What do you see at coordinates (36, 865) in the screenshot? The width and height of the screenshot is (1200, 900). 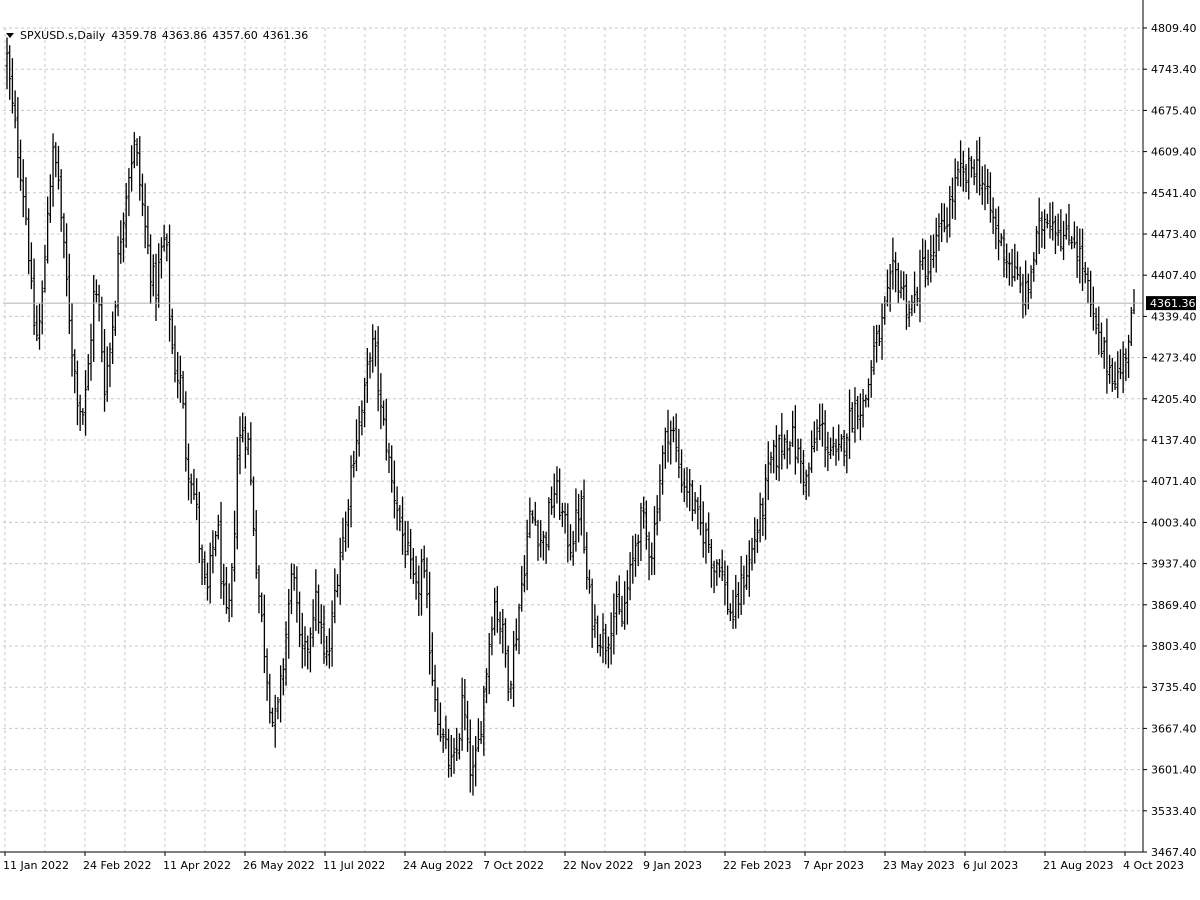 I see `x-tick-label: 11 Jan 2022` at bounding box center [36, 865].